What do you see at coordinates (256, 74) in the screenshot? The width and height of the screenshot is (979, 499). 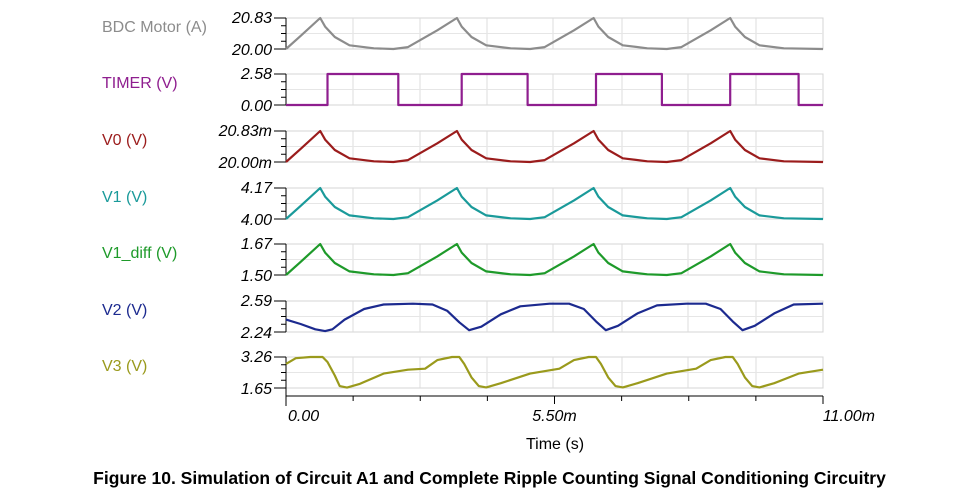 I see `y-tick-label-top: 2.58` at bounding box center [256, 74].